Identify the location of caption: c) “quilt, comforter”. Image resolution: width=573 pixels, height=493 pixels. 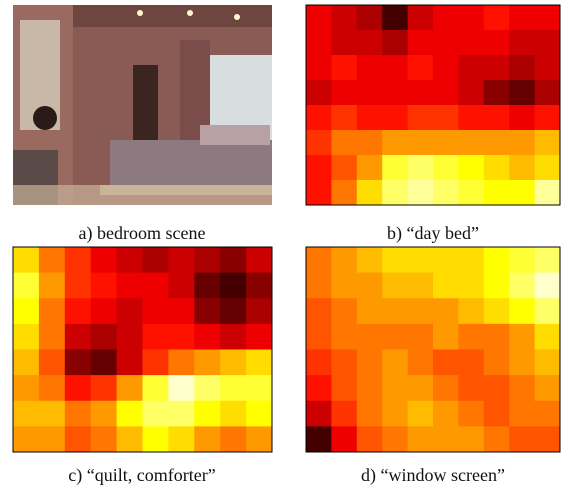
(141, 475).